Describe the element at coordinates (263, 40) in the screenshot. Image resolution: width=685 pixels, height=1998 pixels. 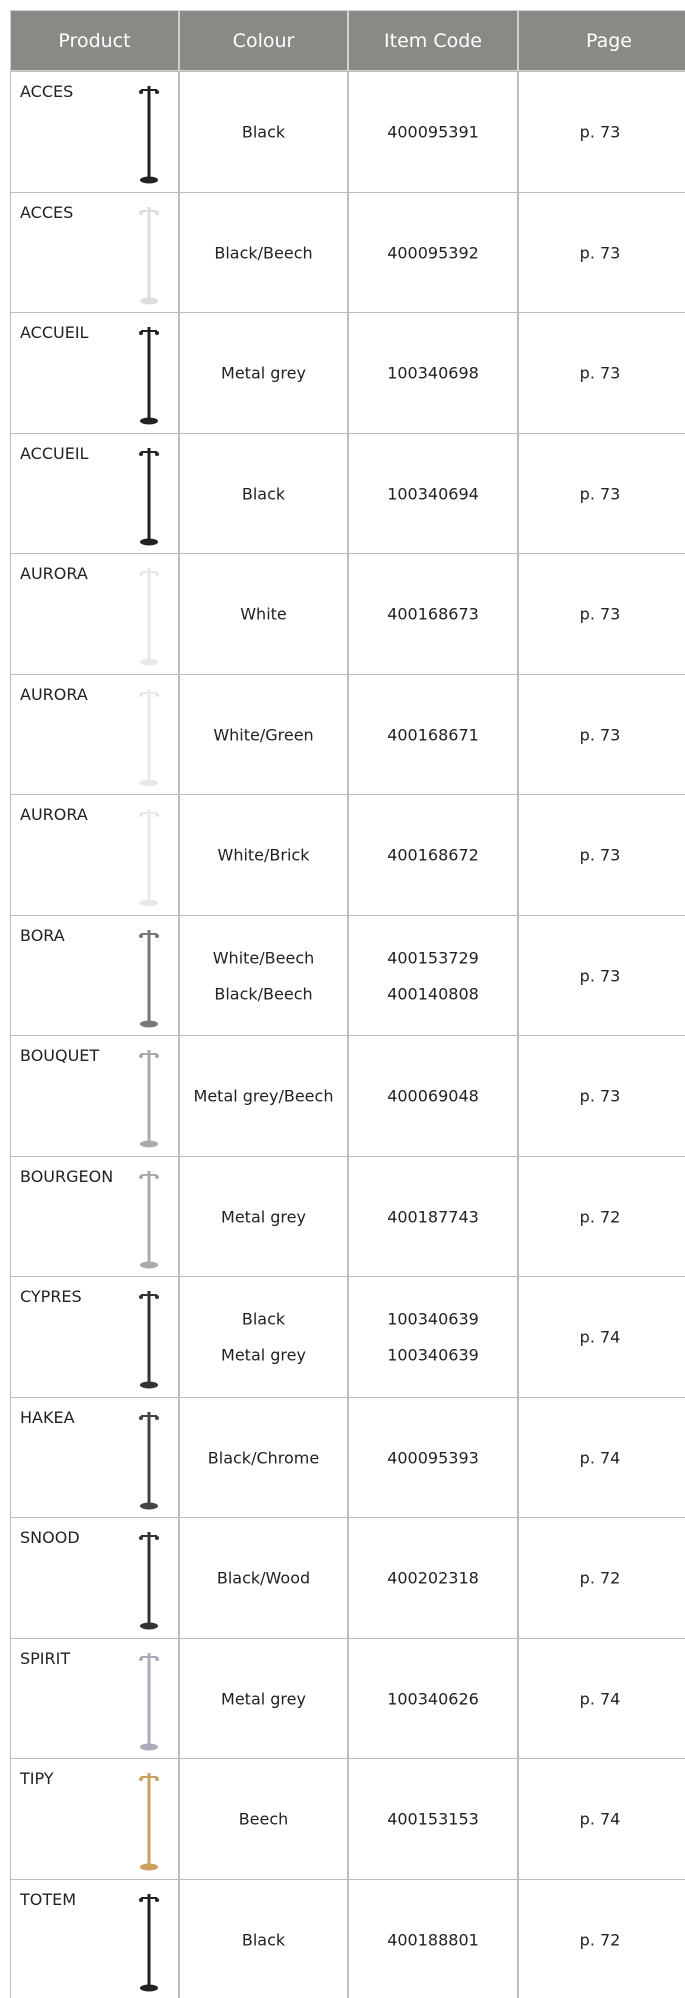
I see `header-cell: Colour` at that location.